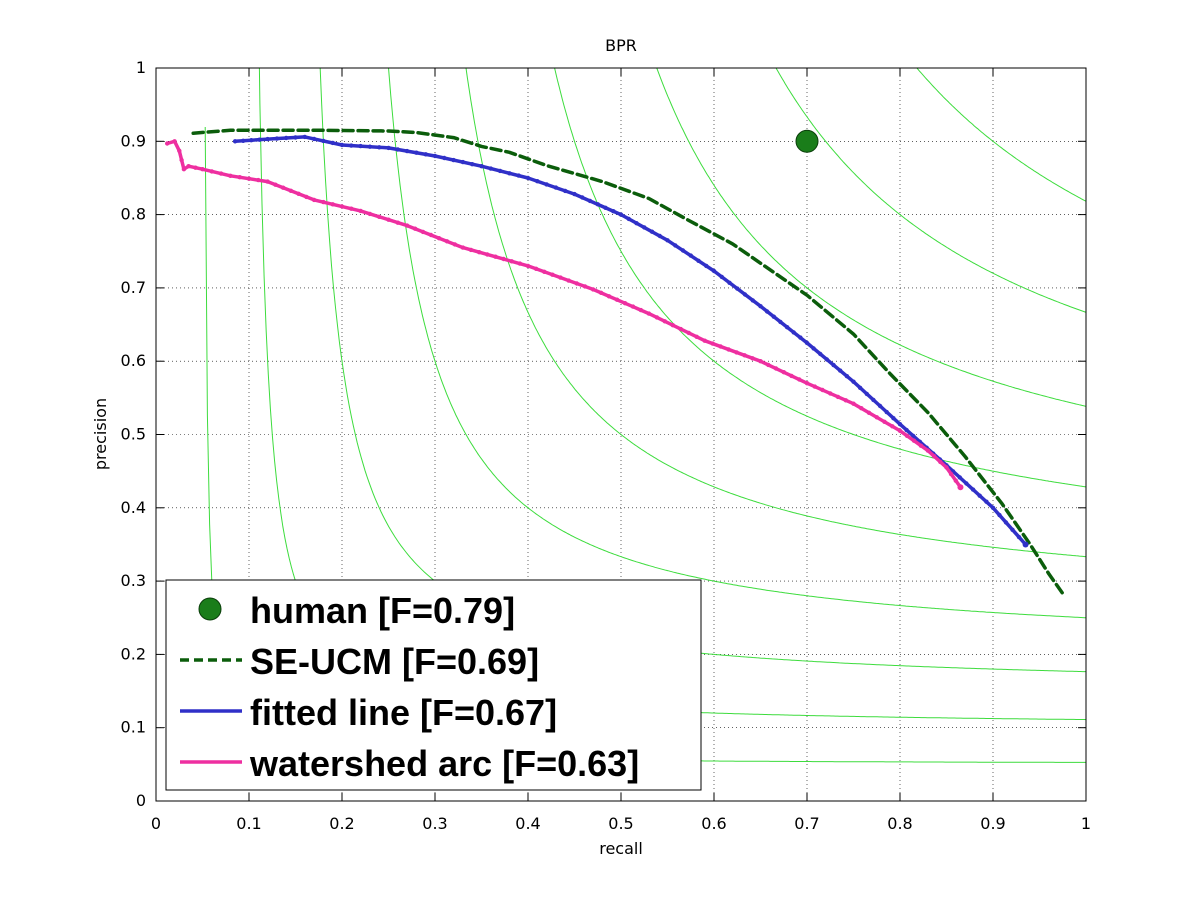 The height and width of the screenshot is (900, 1200). I want to click on legend-label-se-ucm: SE-UCM [F=0.69], so click(394, 661).